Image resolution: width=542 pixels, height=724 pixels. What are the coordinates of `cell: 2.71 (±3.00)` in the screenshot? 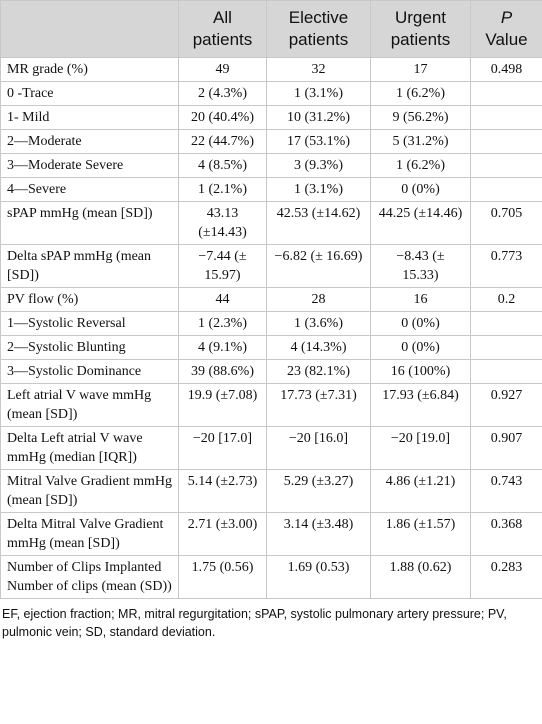 It's located at (222, 534).